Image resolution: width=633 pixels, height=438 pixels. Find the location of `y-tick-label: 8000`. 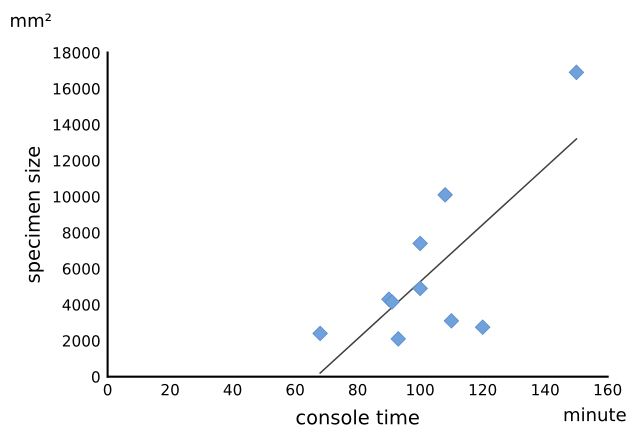

y-tick-label: 8000 is located at coordinates (81, 233).